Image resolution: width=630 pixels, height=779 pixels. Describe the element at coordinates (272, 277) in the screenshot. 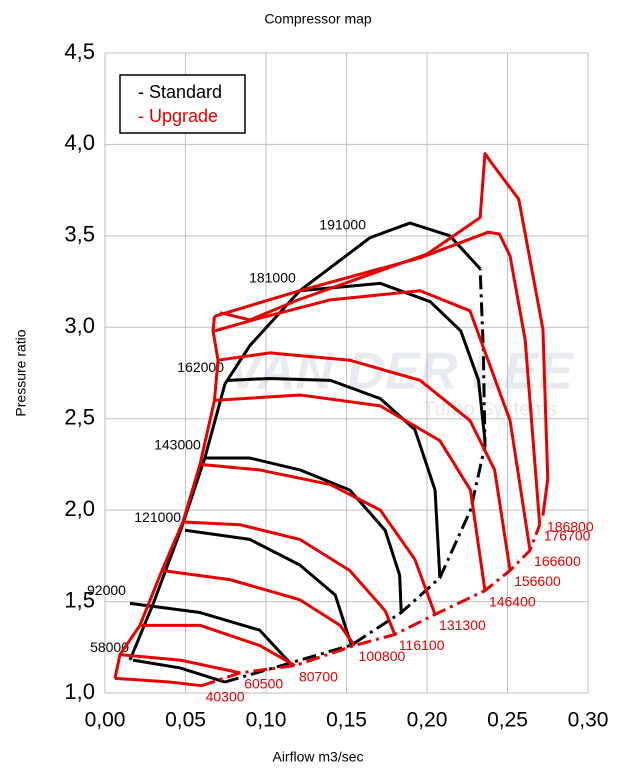

I see `speed-label: 181000` at that location.